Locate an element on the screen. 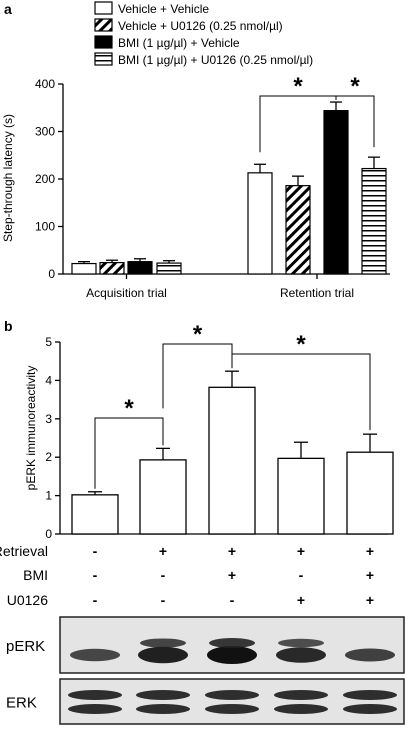 The width and height of the screenshot is (409, 730). y-tick-label-a: 100 is located at coordinates (45, 227).